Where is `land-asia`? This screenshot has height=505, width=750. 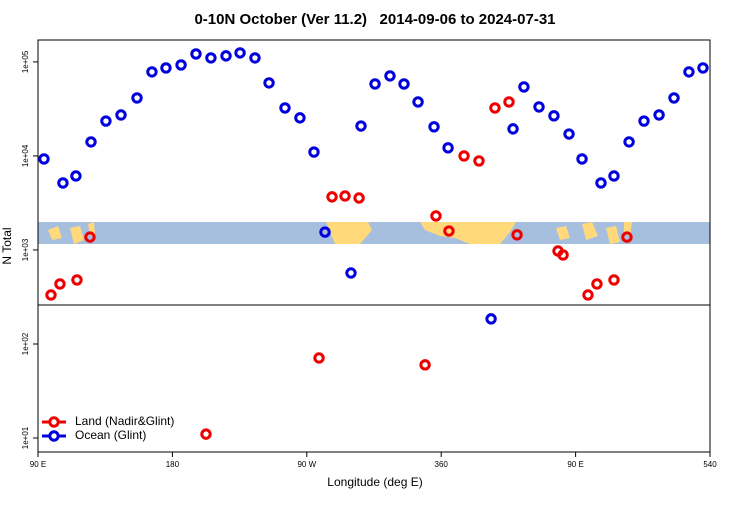 land-asia is located at coordinates (71, 233).